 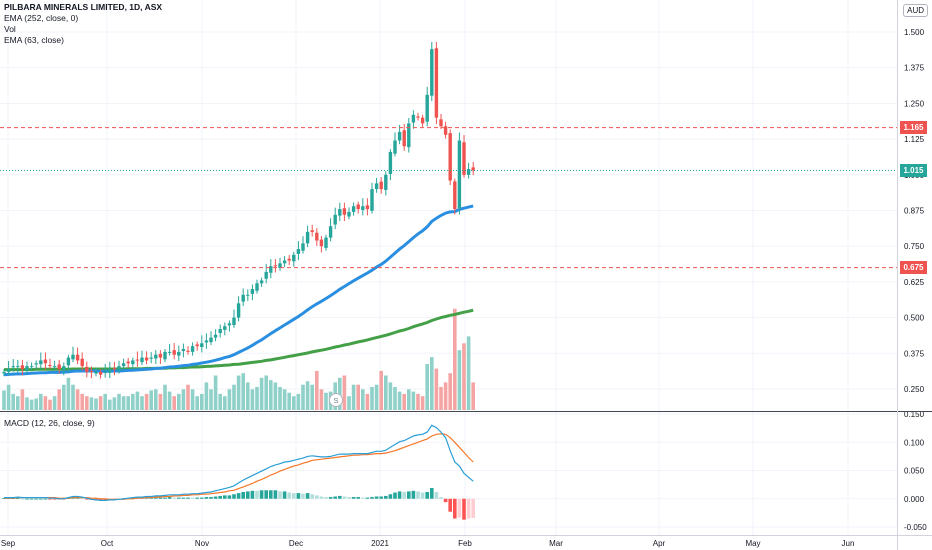 What do you see at coordinates (34, 40) in the screenshot?
I see `ema-short-legend: EMA (63, close)` at bounding box center [34, 40].